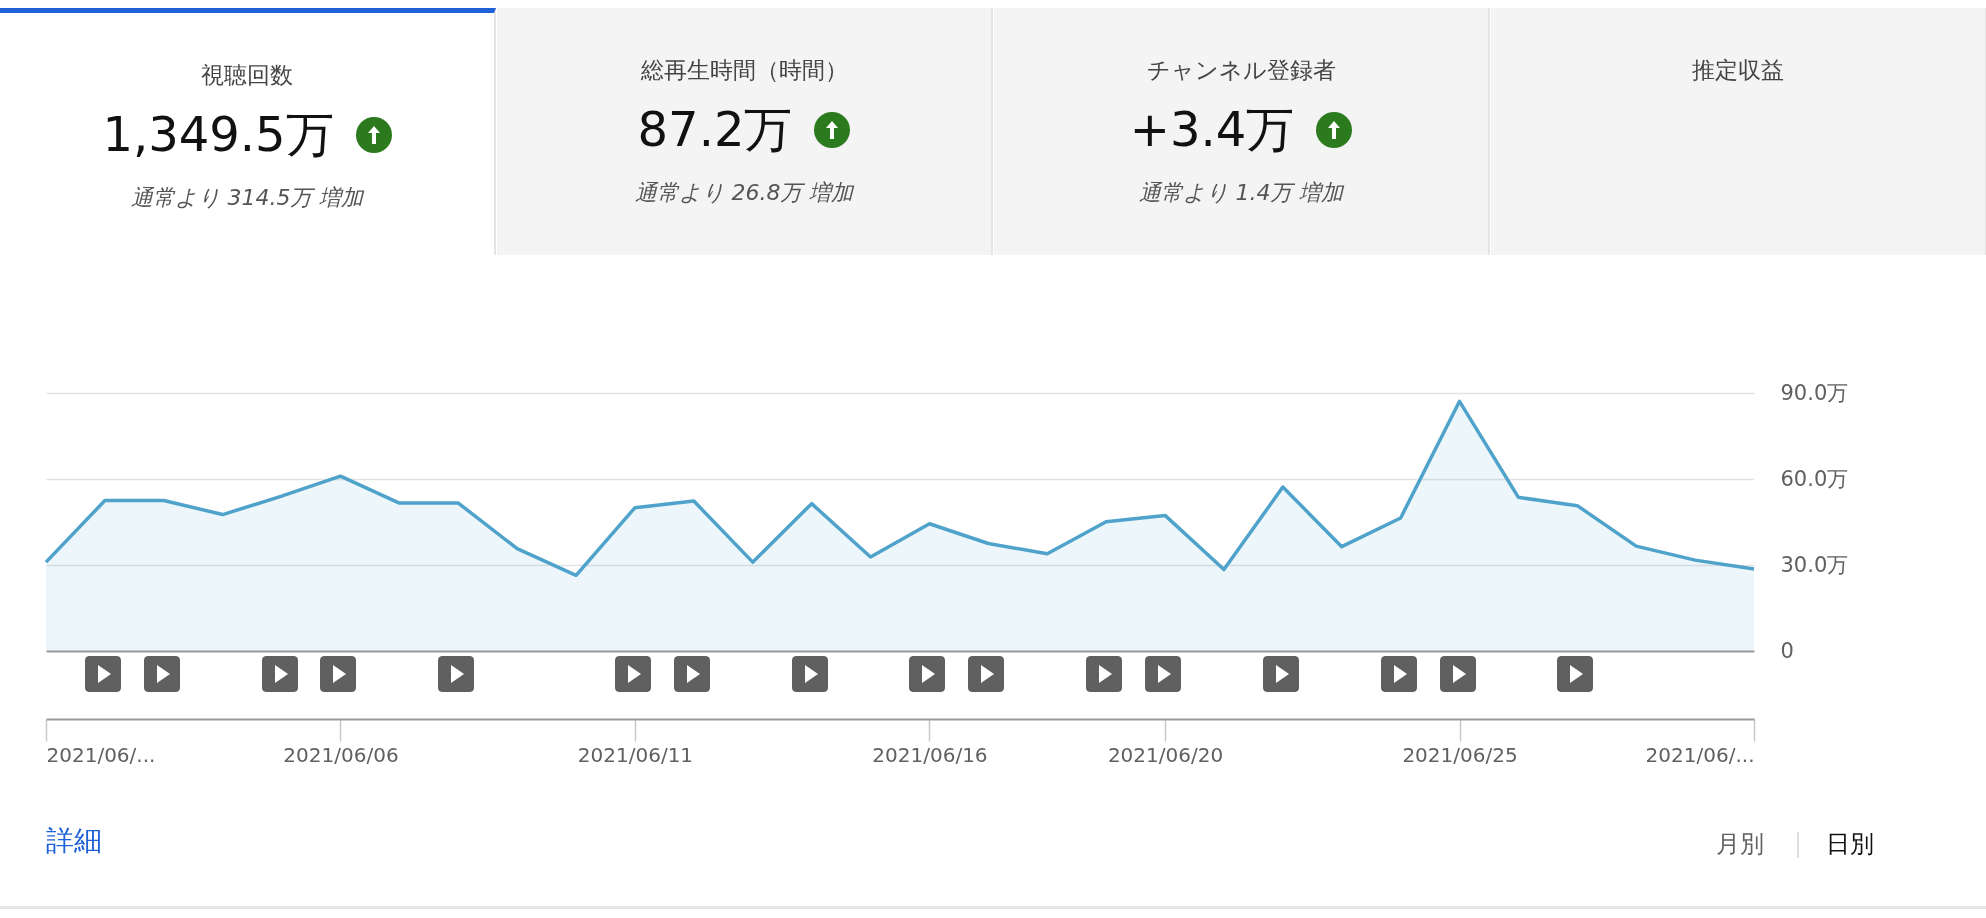 The width and height of the screenshot is (1986, 918). I want to click on text: 推定収益, so click(1738, 70).